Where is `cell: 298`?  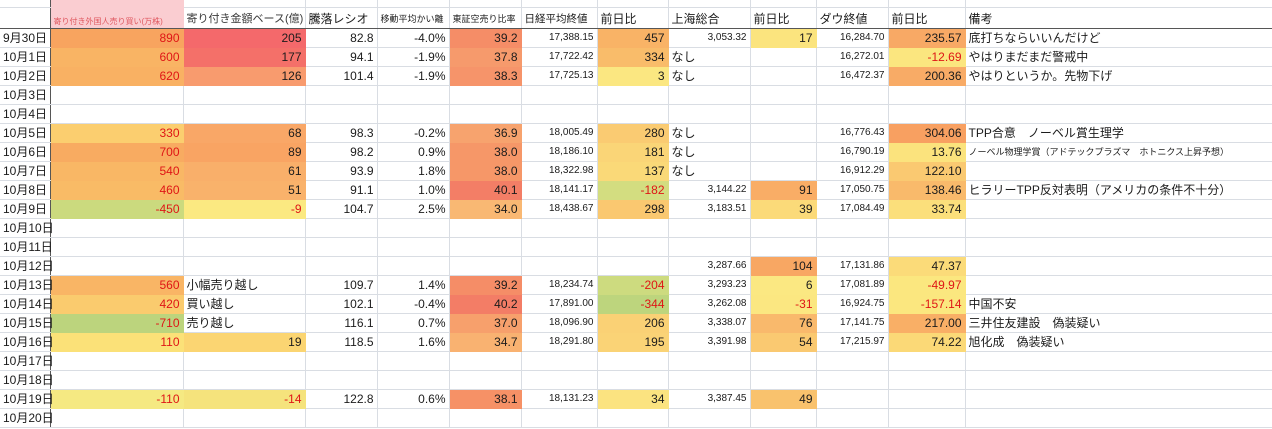
cell: 298 is located at coordinates (633, 209).